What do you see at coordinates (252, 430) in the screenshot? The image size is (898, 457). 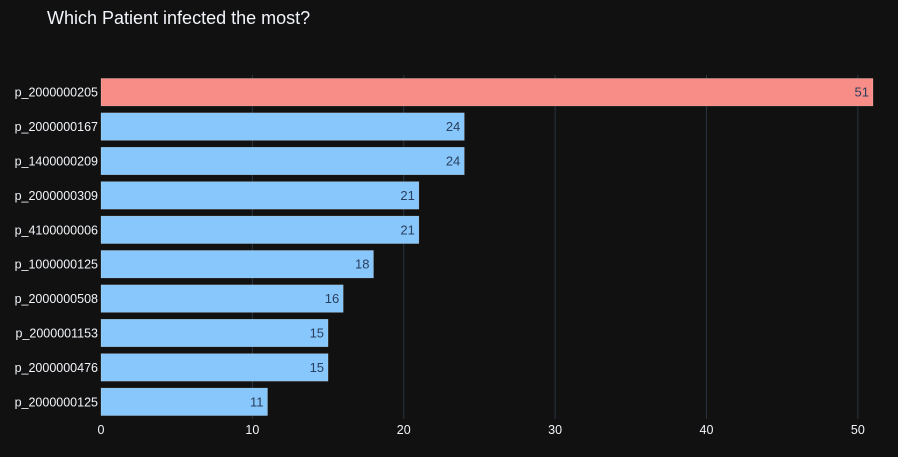 I see `x-tick-label: 10` at bounding box center [252, 430].